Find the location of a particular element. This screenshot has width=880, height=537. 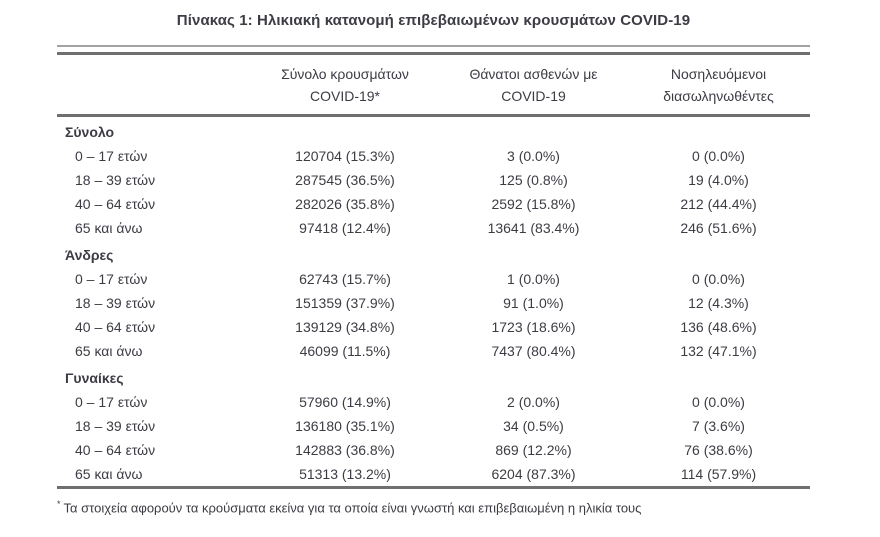

col-header-intubated-line1: Νοσηλευόμενοι is located at coordinates (718, 74).